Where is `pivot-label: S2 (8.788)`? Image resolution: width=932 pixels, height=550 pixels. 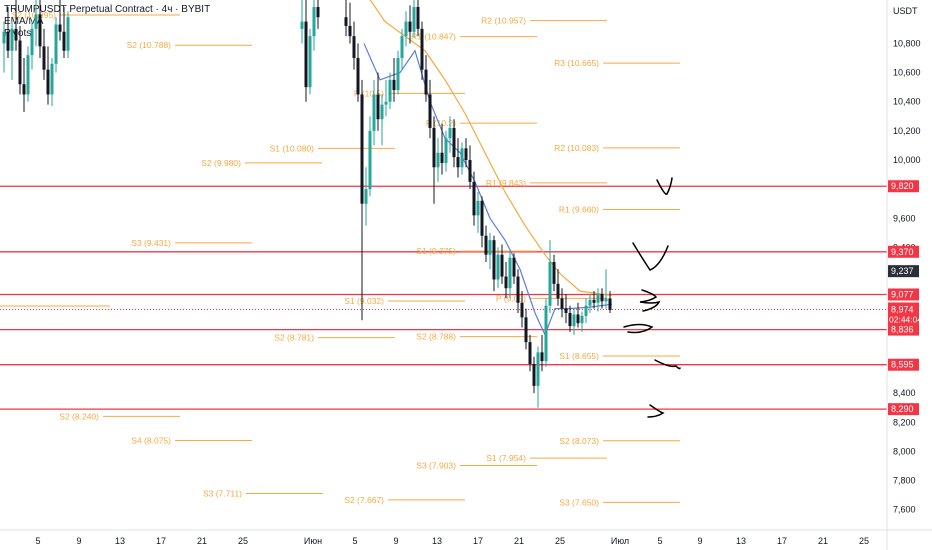 pivot-label: S2 (8.788) is located at coordinates (436, 337).